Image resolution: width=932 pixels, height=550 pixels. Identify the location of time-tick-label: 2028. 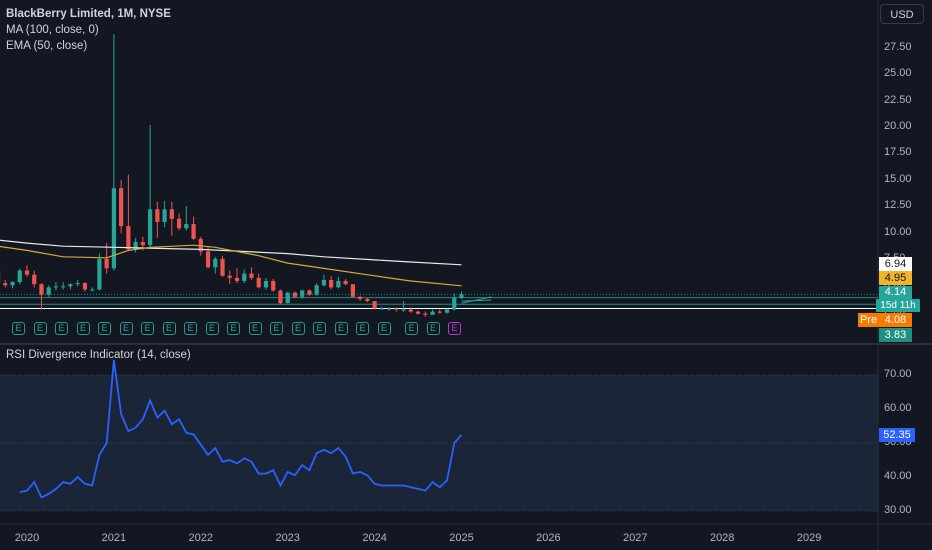
(722, 538).